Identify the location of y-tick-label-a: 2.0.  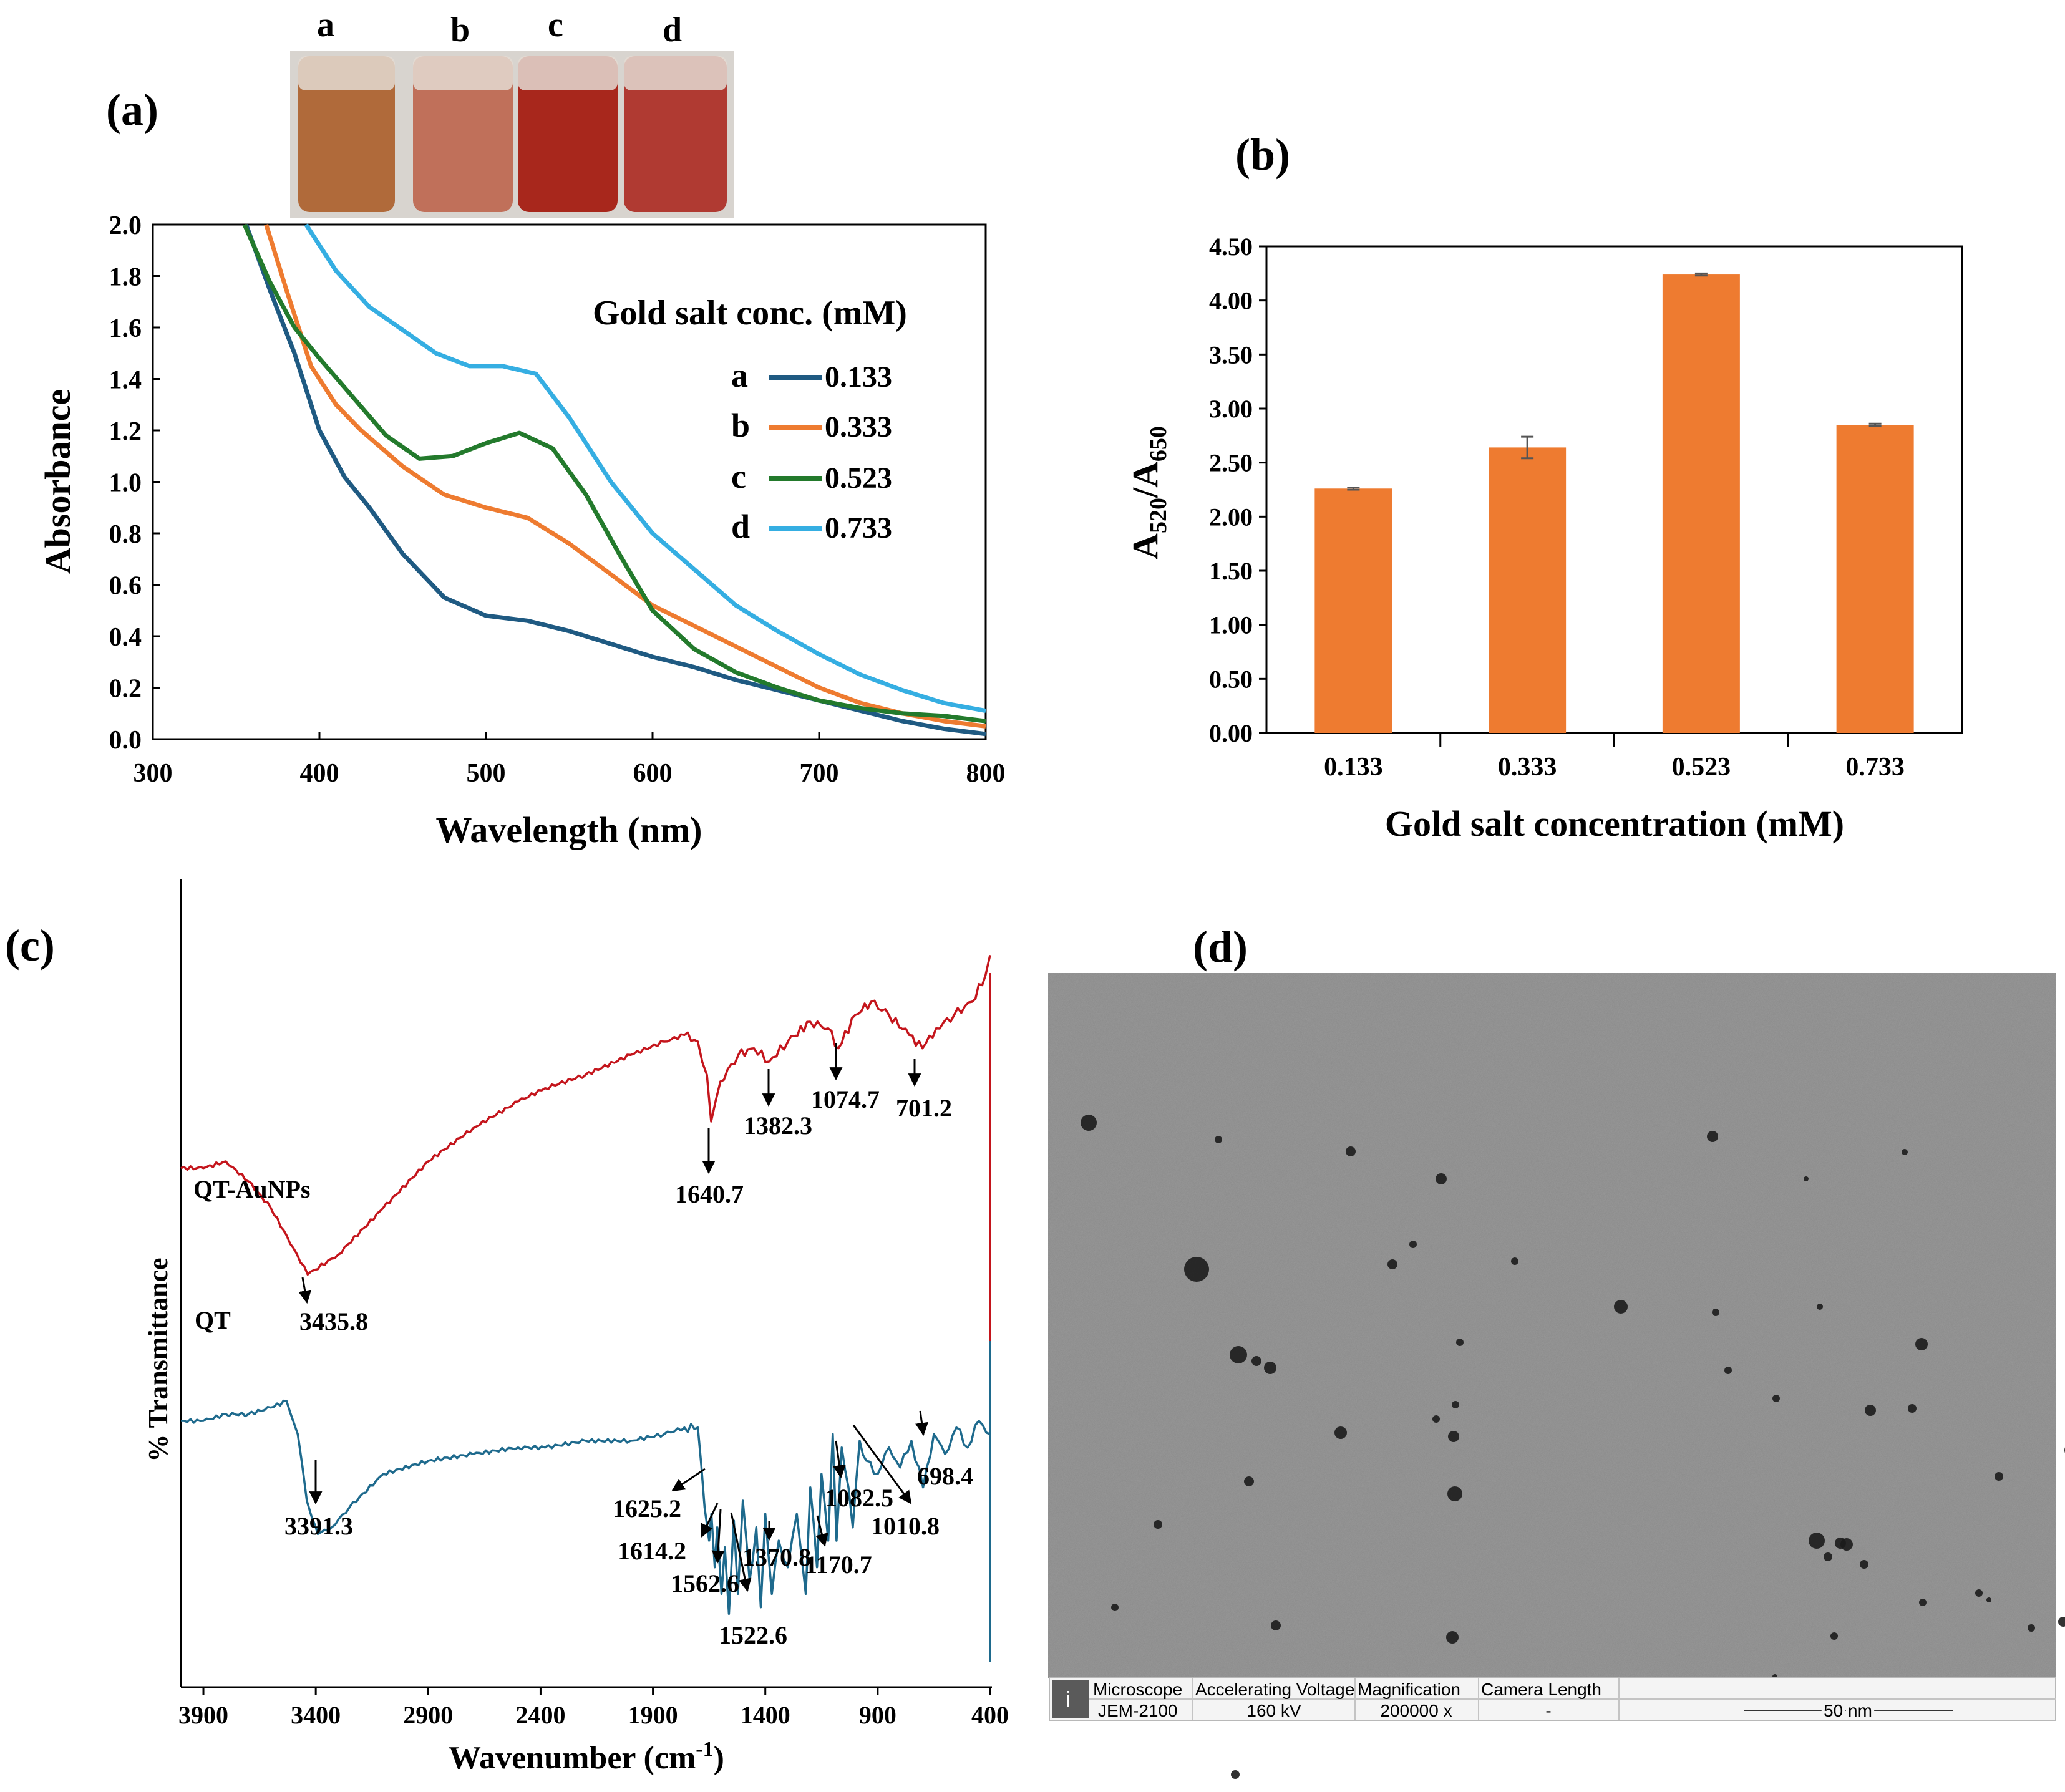
(125, 225).